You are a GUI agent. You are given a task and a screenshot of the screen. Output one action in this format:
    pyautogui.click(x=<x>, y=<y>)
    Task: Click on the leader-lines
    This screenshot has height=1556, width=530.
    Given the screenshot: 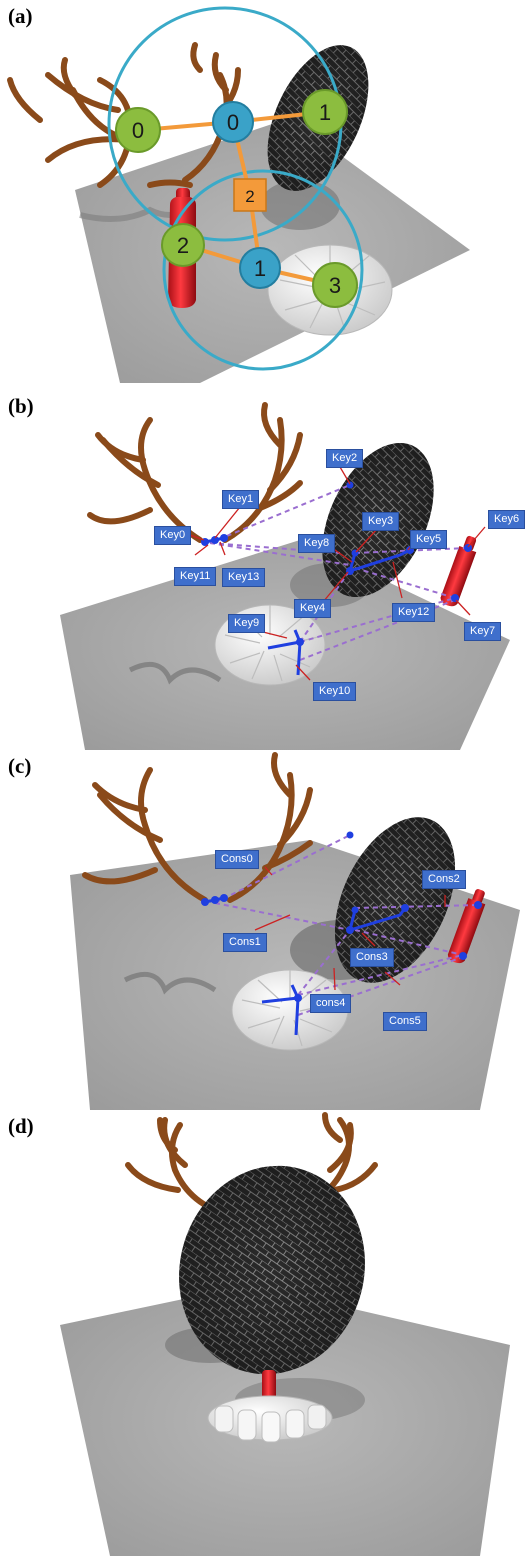 What is the action you would take?
    pyautogui.click(x=350, y=928)
    